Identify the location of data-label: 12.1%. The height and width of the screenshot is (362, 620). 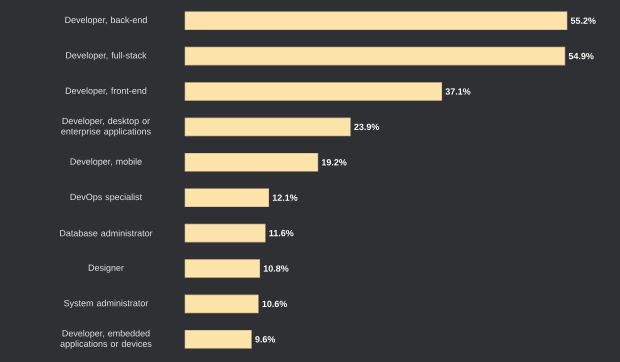
(285, 197).